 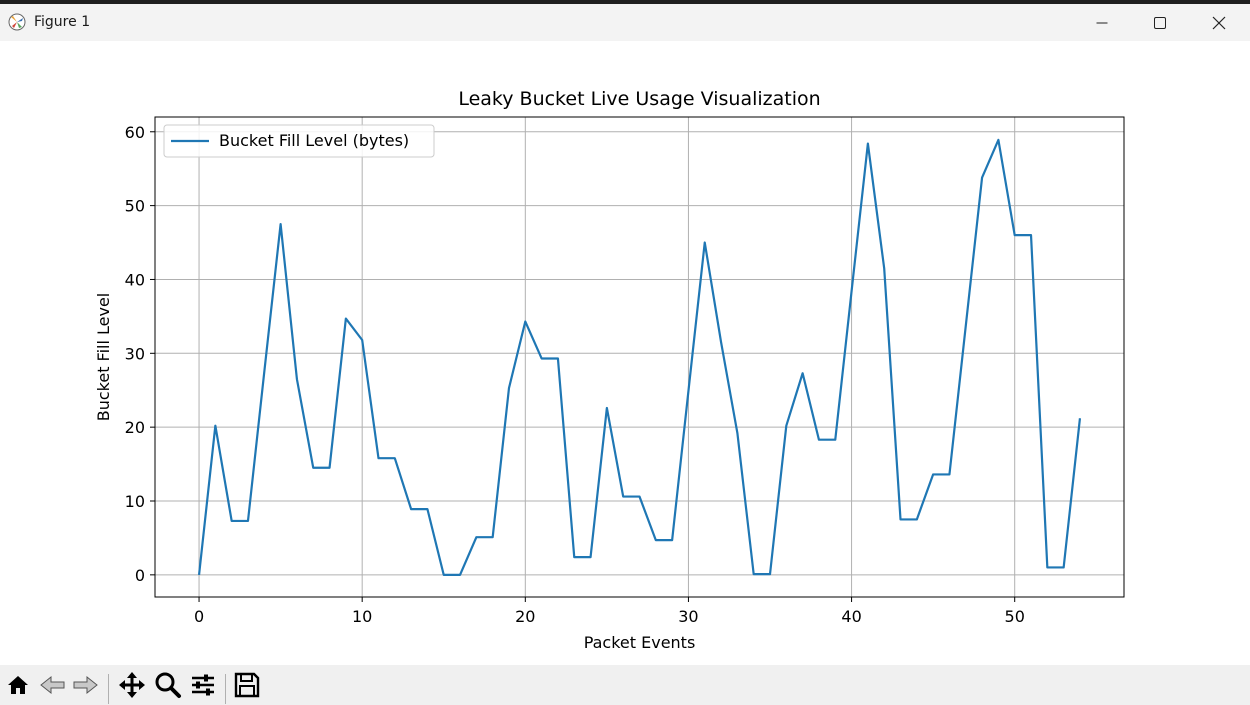 What do you see at coordinates (135, 206) in the screenshot?
I see `y-tick-label: 50` at bounding box center [135, 206].